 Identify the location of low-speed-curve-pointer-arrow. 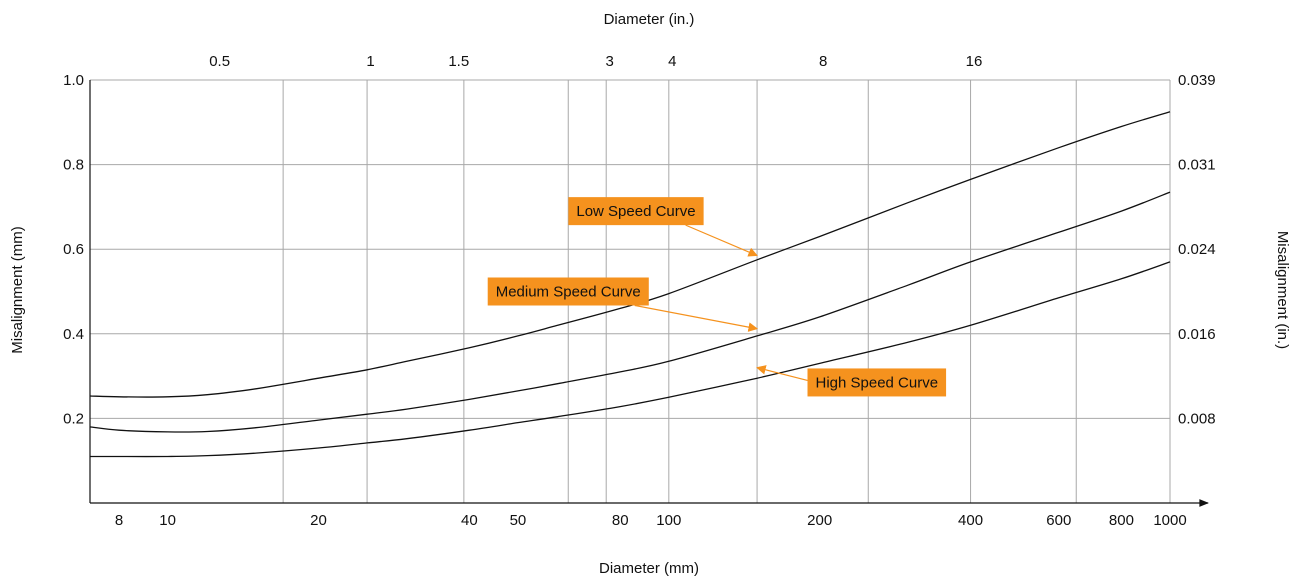
(721, 240).